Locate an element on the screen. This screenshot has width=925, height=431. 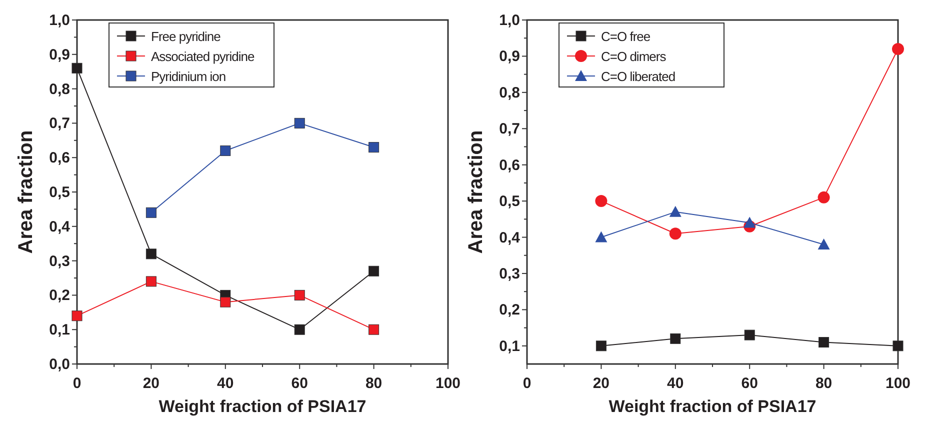
legend-label: C=O liberated is located at coordinates (638, 76).